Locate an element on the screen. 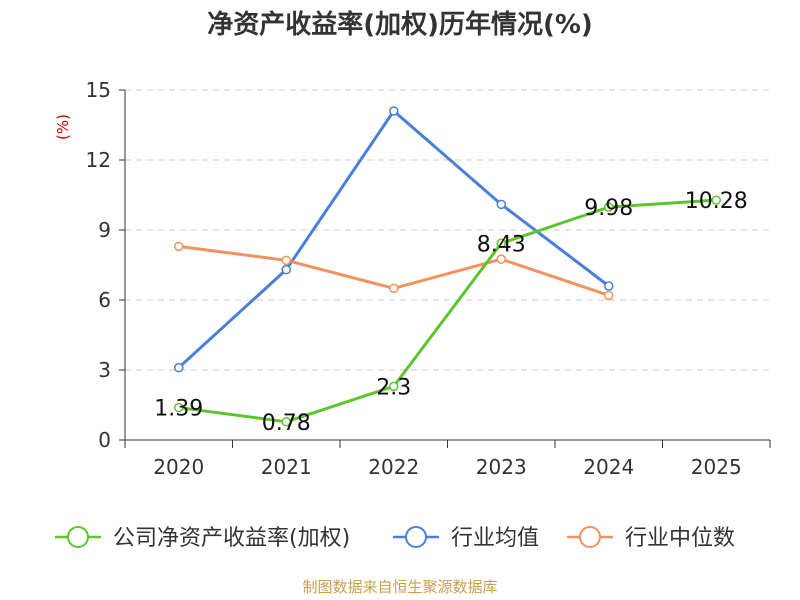 This screenshot has width=800, height=600. y-tick-label: 15 is located at coordinates (98, 90).